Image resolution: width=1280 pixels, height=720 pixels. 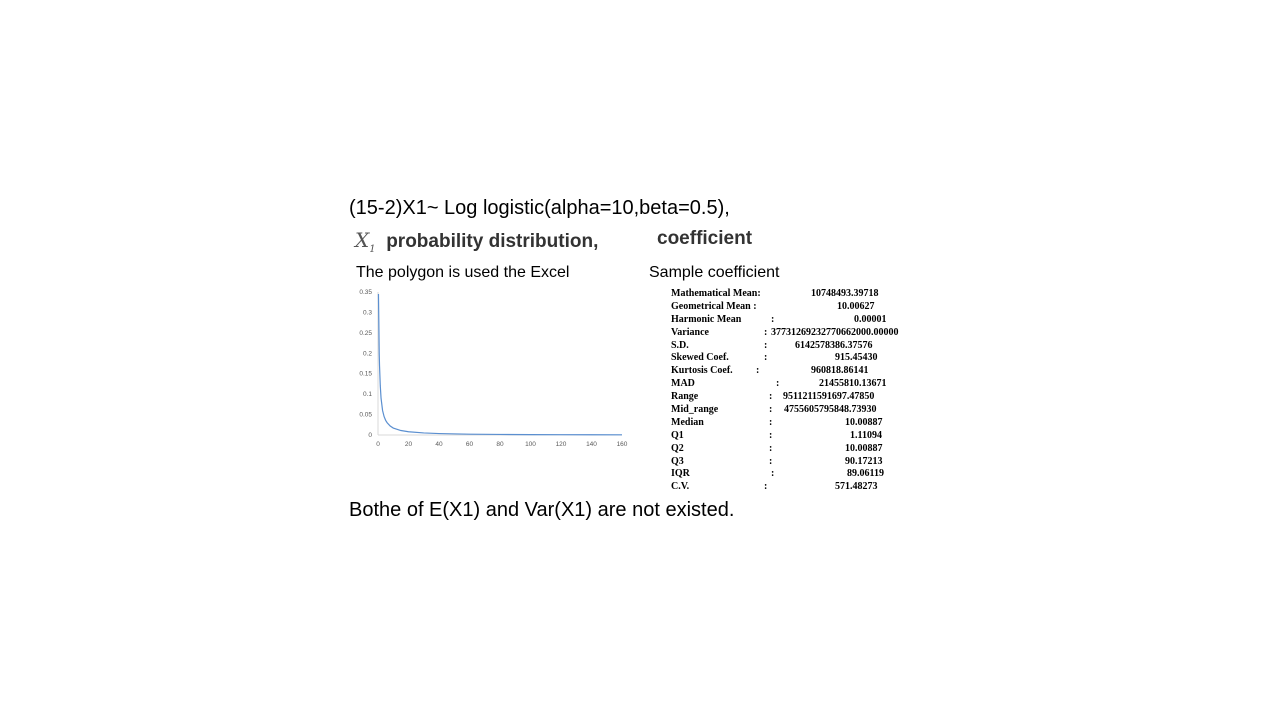 What do you see at coordinates (714, 306) in the screenshot?
I see `stat-name: Geometrical Mean :` at bounding box center [714, 306].